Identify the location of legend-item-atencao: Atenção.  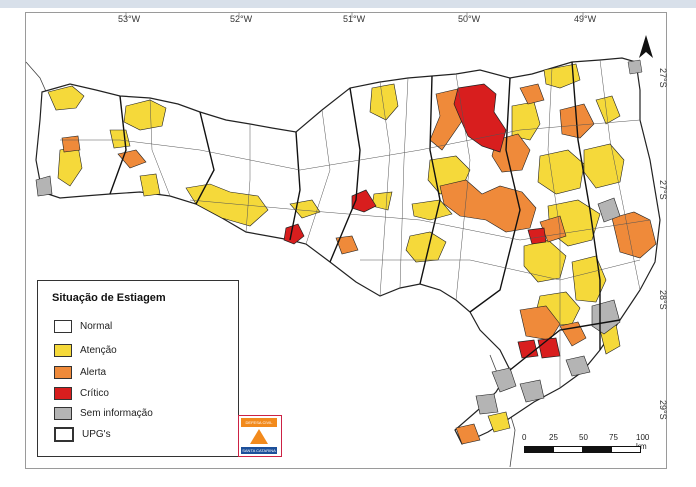
(85, 350).